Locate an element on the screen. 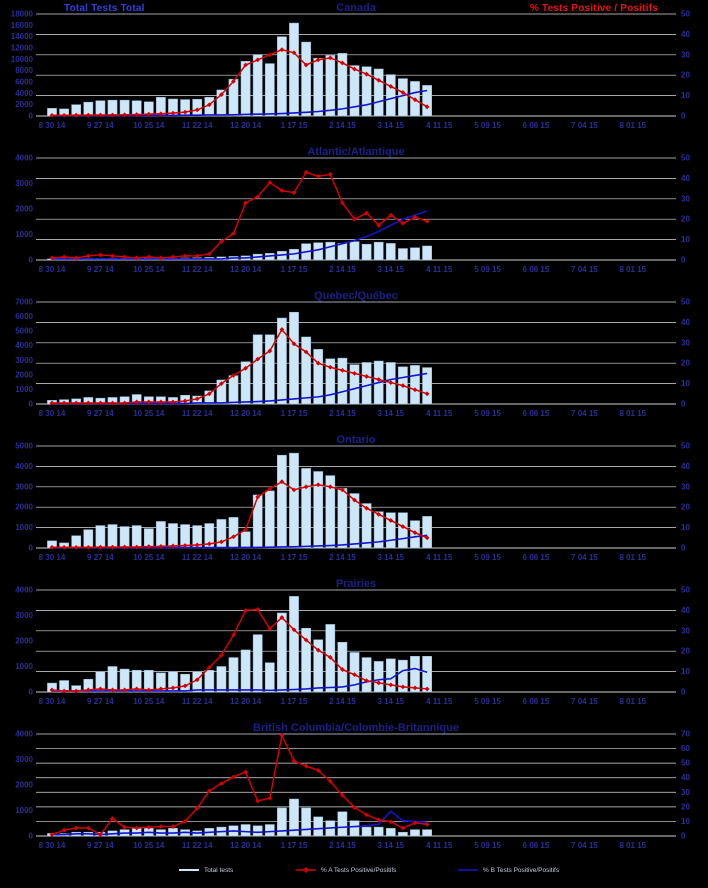 Image resolution: width=708 pixels, height=888 pixels. series-pct-b-line is located at coordinates (240, 235).